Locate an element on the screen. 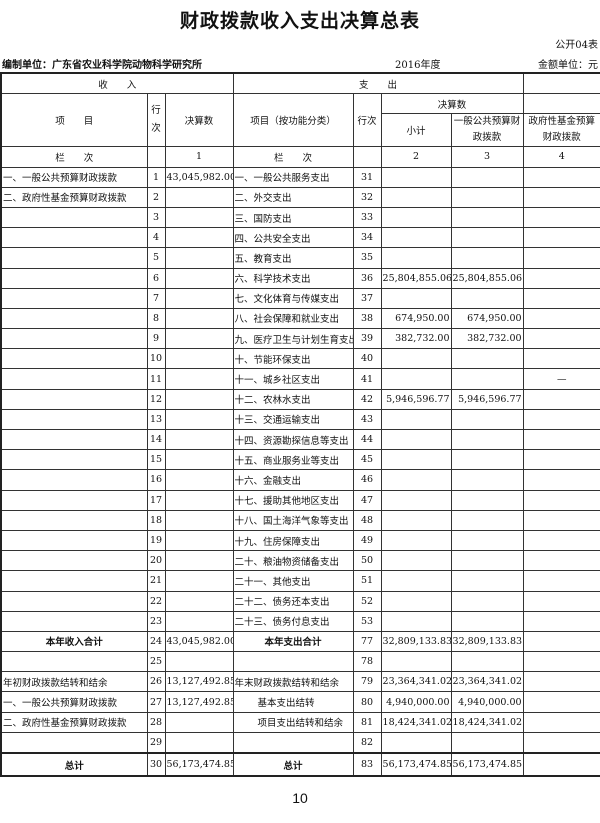  expense-item: 七、文化体育与传媒支出 is located at coordinates (293, 298).